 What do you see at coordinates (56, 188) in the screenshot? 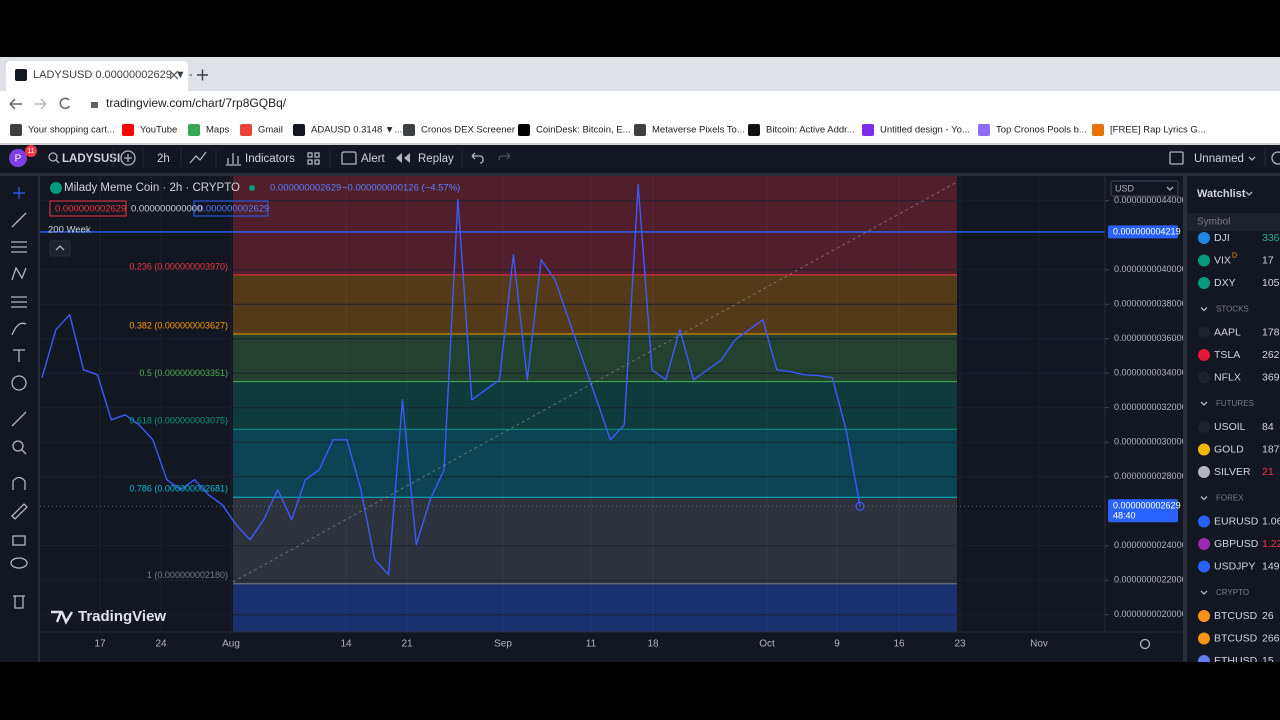
I see `symbol-logo` at bounding box center [56, 188].